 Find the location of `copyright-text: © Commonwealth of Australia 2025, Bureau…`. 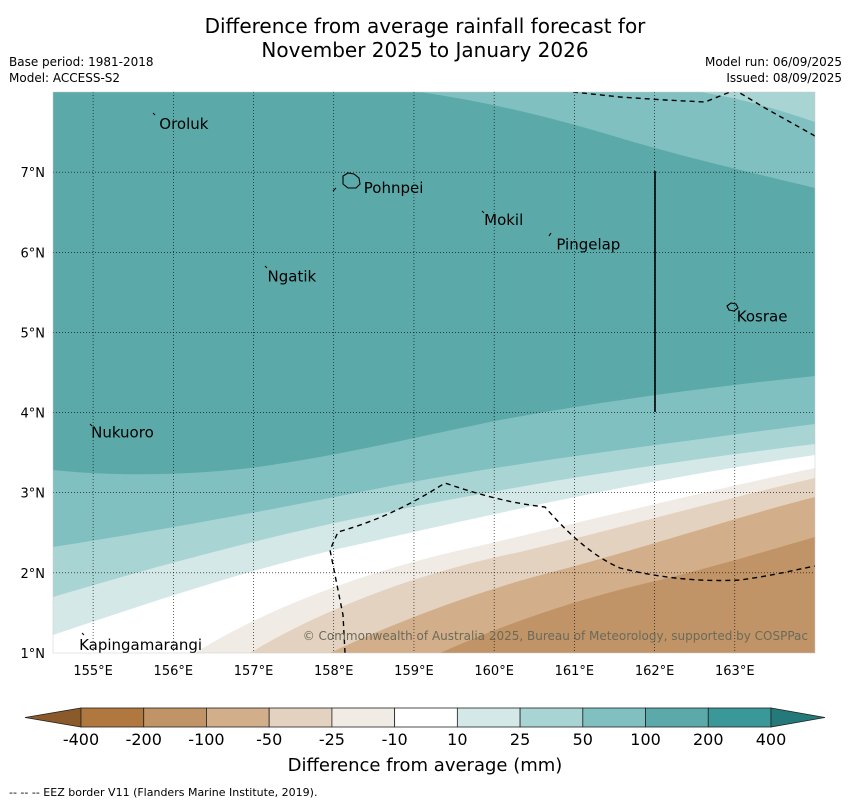

copyright-text: © Commonwealth of Australia 2025, Bureau… is located at coordinates (555, 636).